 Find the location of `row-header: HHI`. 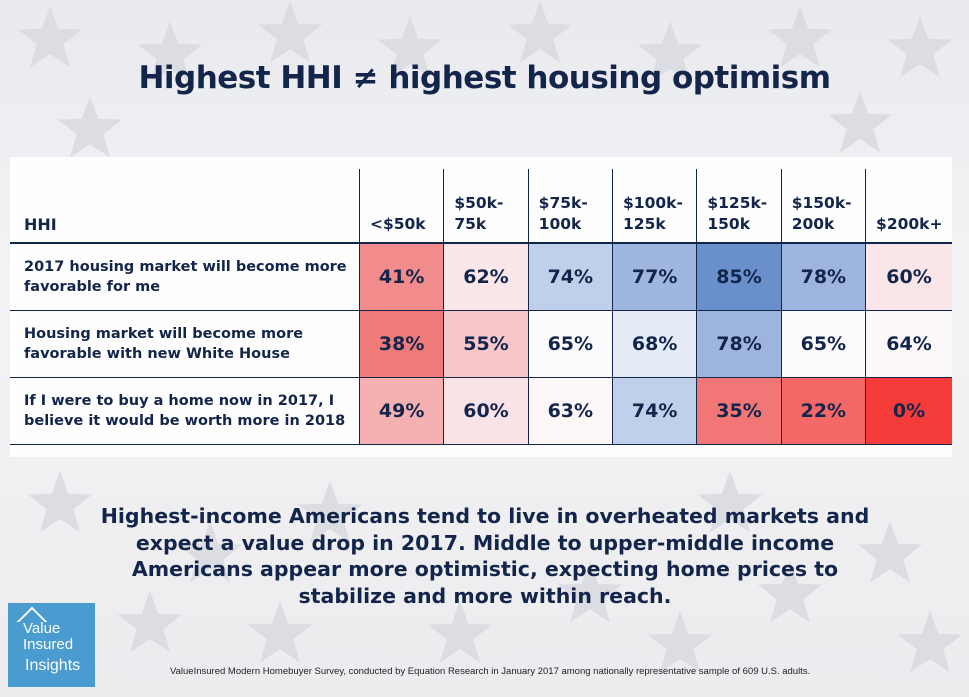

row-header: HHI is located at coordinates (185, 206).